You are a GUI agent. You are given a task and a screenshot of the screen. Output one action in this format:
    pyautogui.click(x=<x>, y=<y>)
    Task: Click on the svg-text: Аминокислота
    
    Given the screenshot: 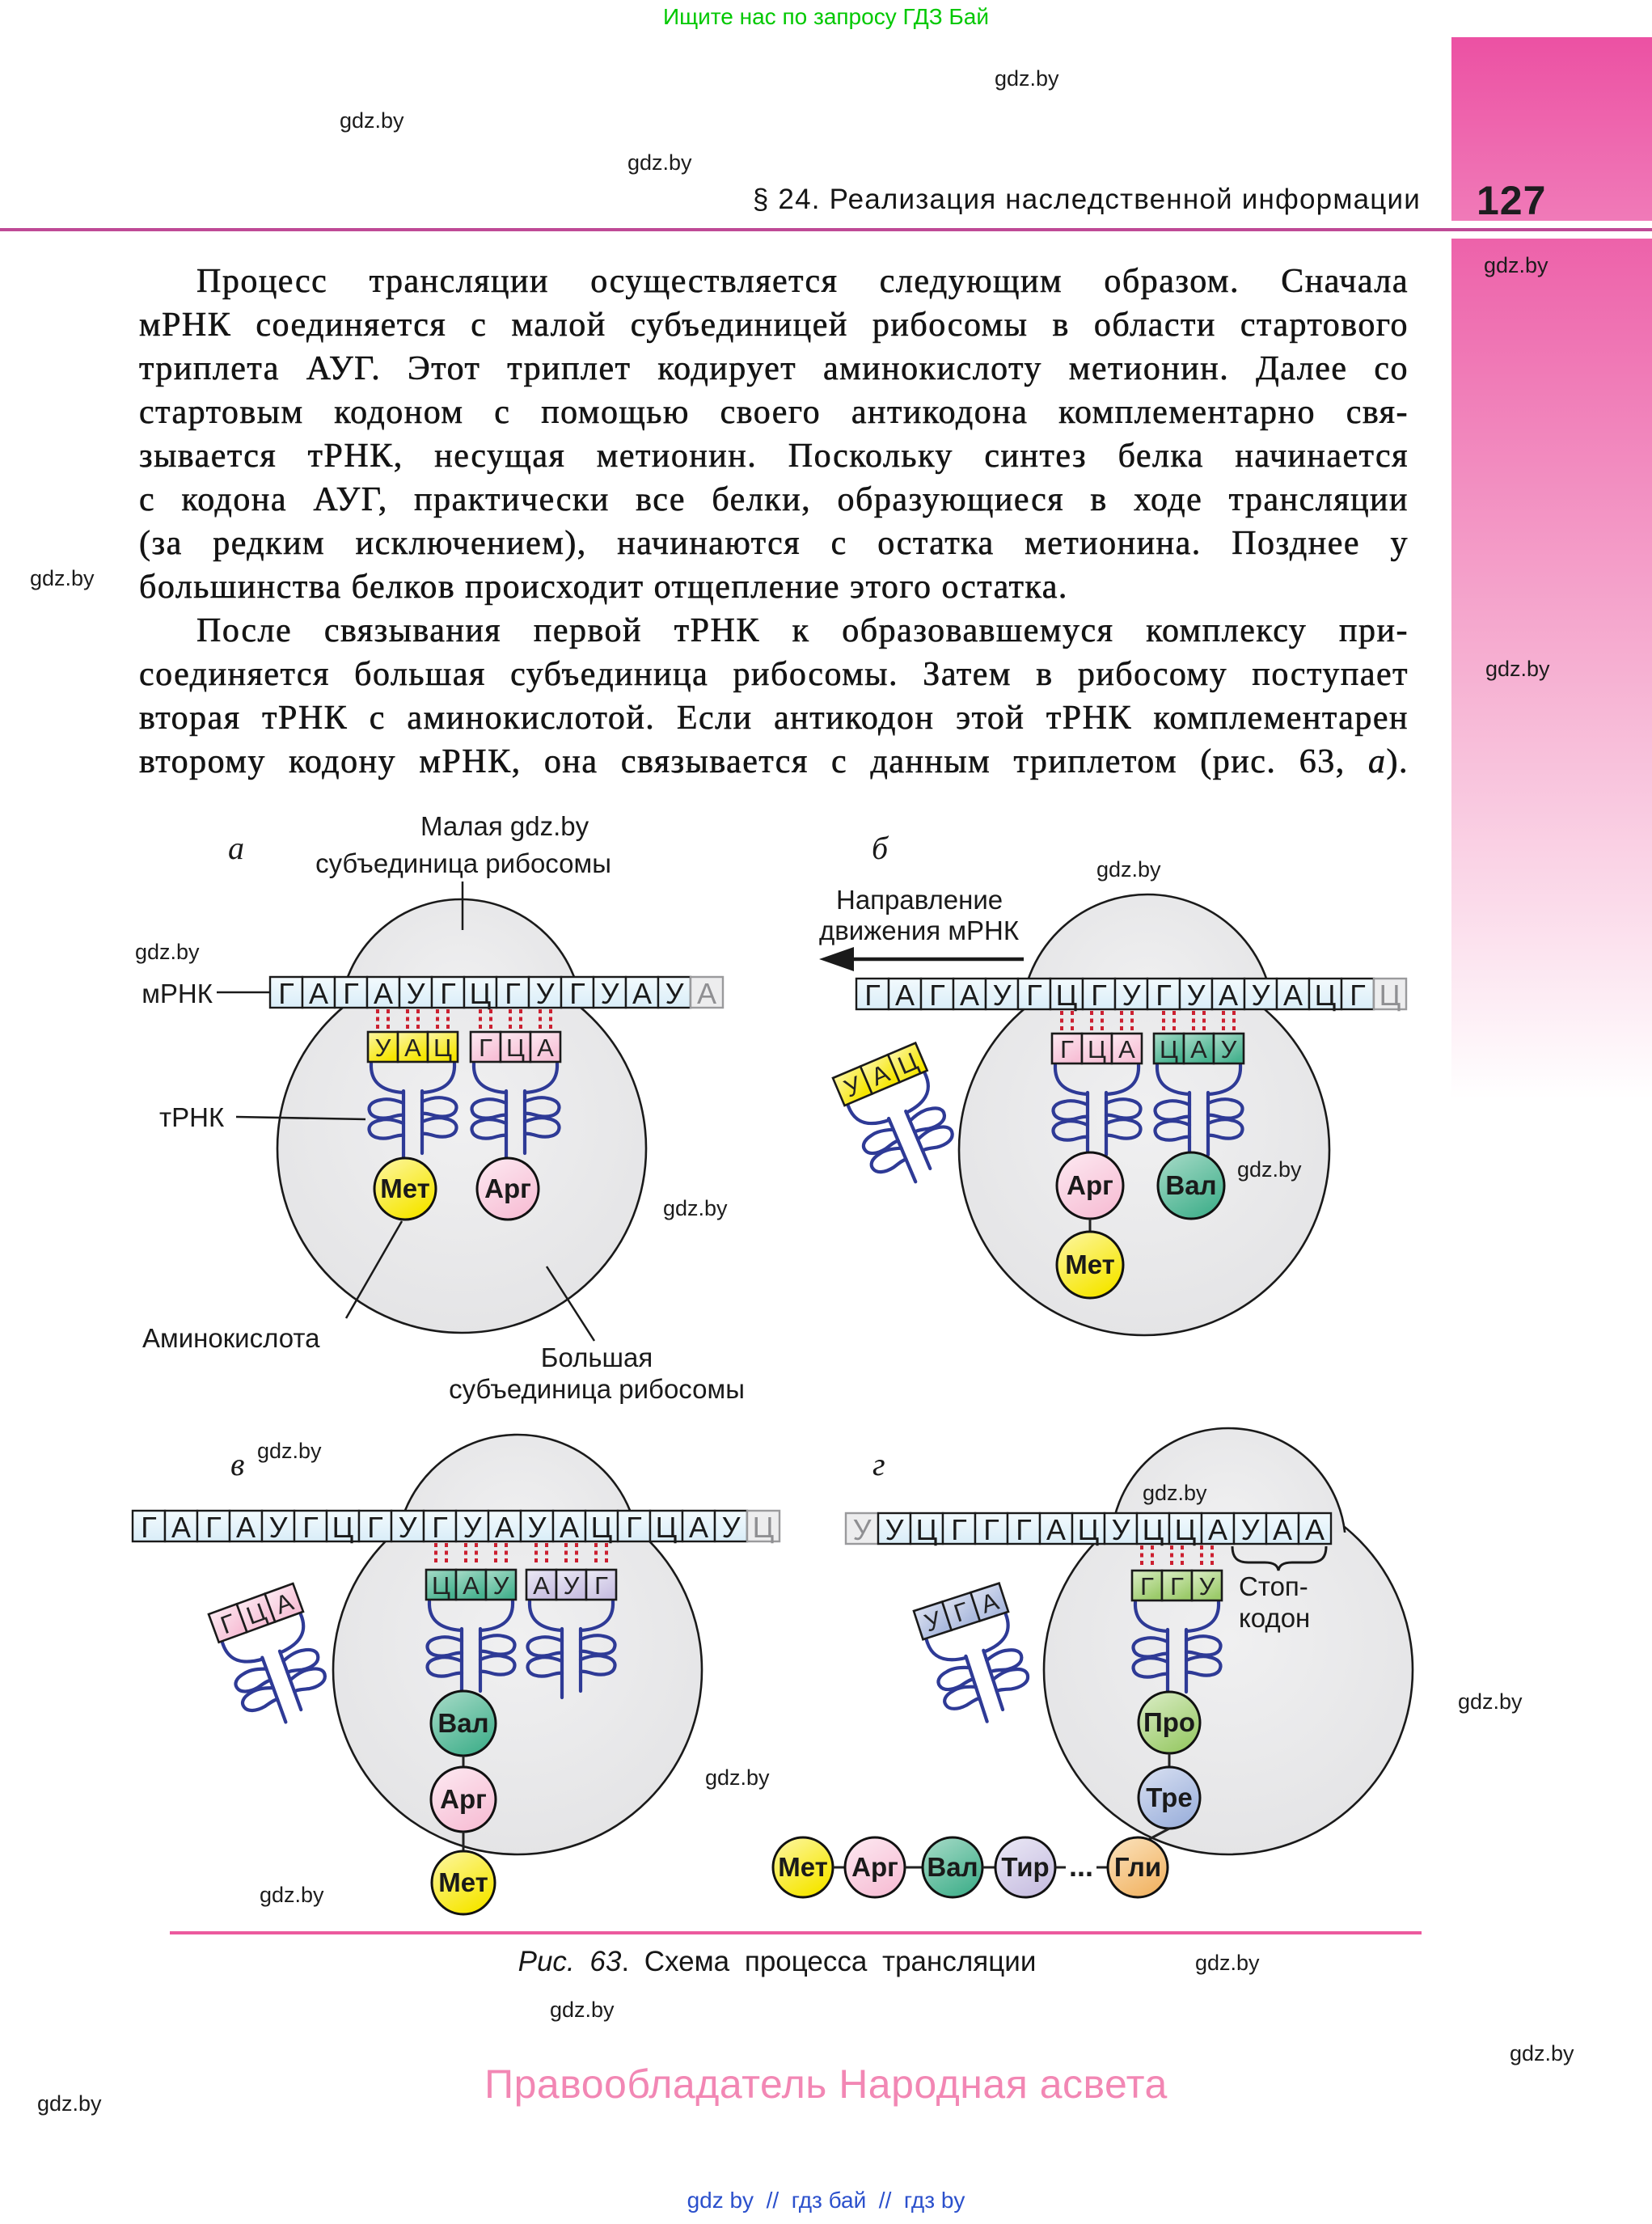 What is the action you would take?
    pyautogui.click(x=231, y=1338)
    